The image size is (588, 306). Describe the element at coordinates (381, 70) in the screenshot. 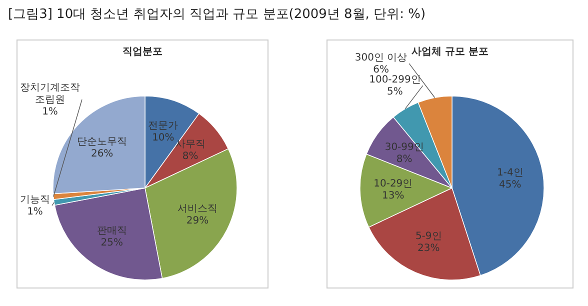

I see `data-label: 6%` at that location.